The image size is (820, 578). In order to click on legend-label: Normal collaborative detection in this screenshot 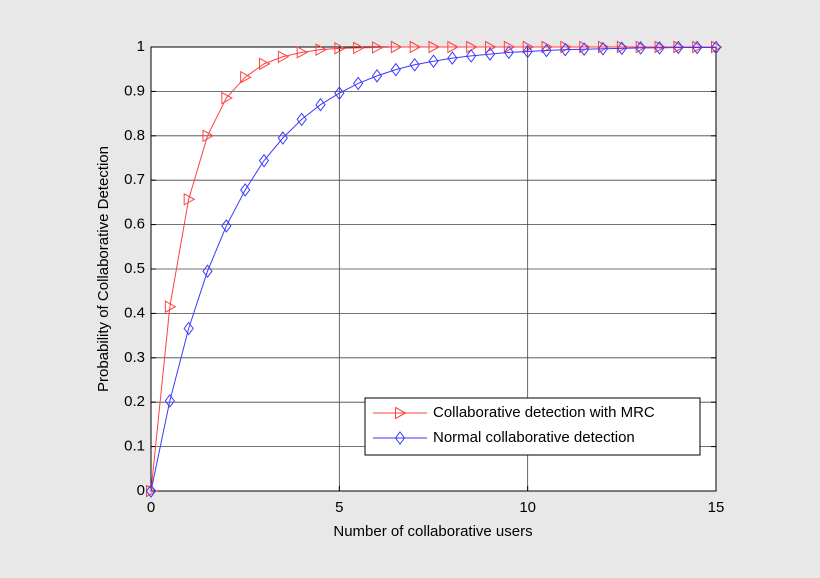, I will do `click(534, 437)`.